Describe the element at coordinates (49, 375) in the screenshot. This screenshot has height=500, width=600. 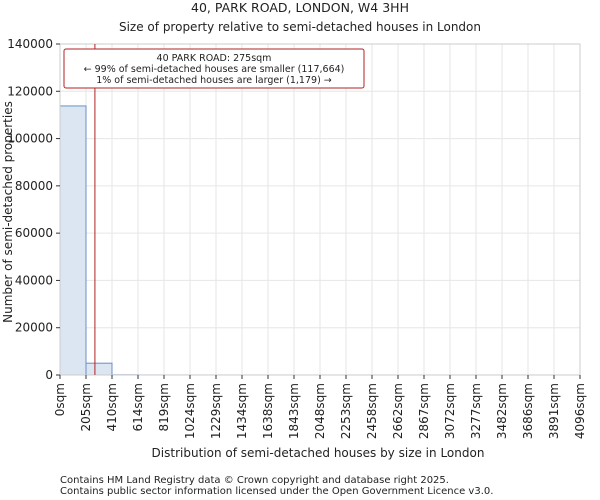
I see `y-tick-label: 0` at that location.